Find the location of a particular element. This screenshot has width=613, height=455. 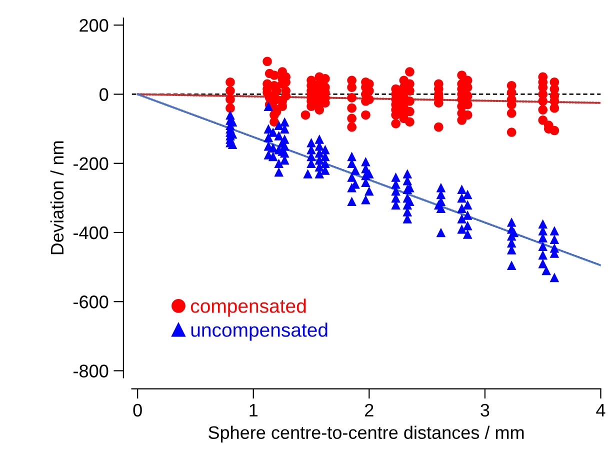

x-tick-label: 1 is located at coordinates (254, 410).